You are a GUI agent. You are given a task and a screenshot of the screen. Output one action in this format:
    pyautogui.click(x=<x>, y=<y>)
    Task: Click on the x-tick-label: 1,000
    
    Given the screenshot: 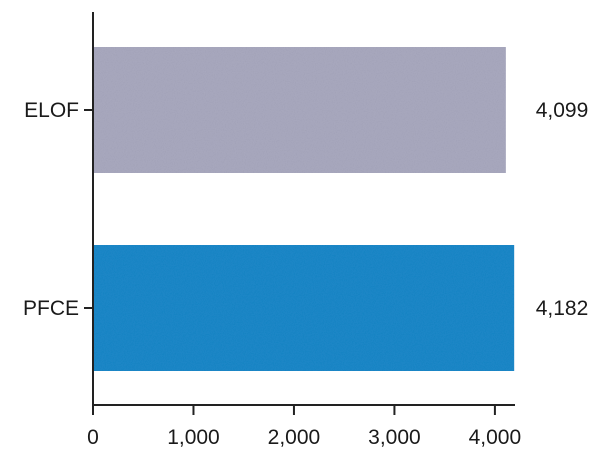 What is the action you would take?
    pyautogui.click(x=193, y=437)
    